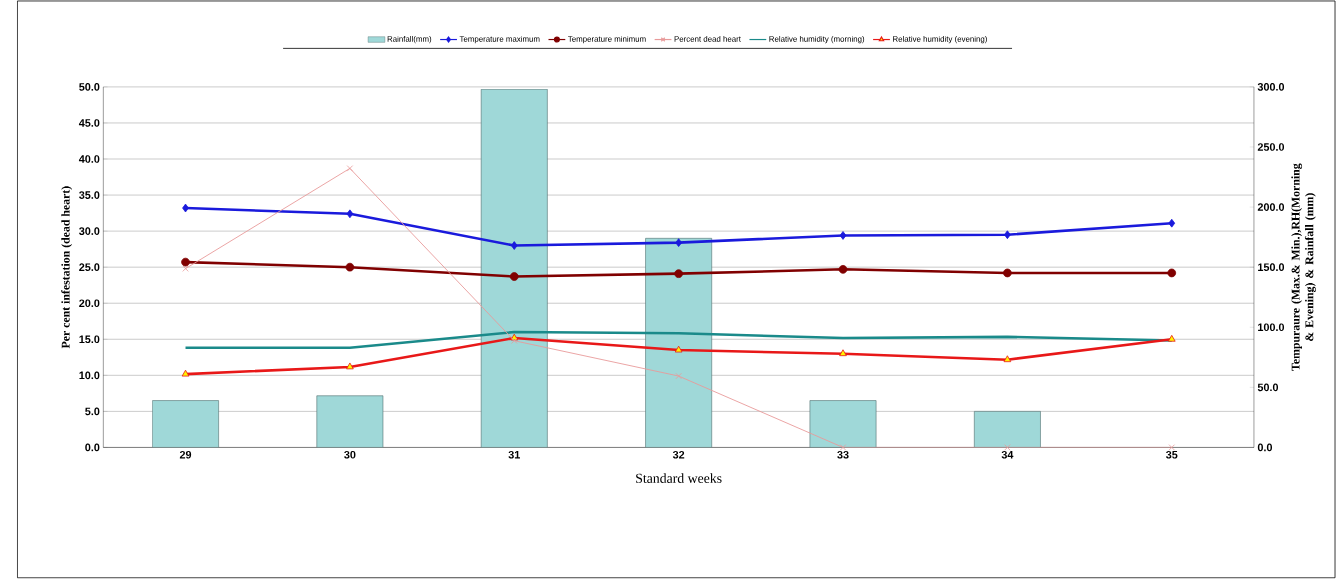 This screenshot has width=1336, height=579. I want to click on x-tick-label: 30, so click(350, 455).